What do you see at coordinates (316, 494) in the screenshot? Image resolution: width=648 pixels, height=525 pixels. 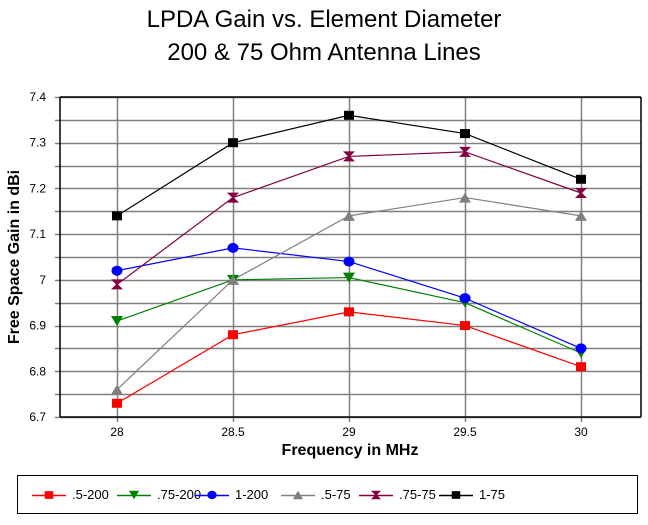 I see `legend-item: .5-75` at bounding box center [316, 494].